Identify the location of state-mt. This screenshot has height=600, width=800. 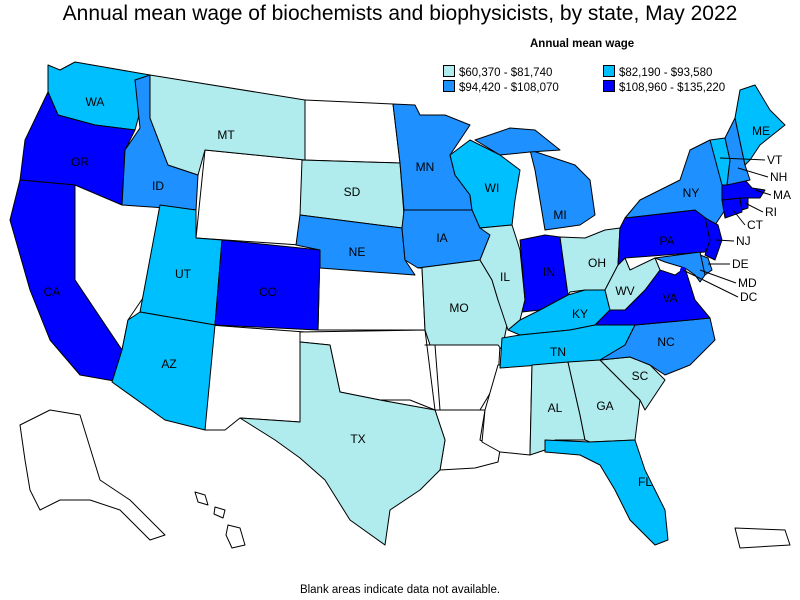
(227, 125).